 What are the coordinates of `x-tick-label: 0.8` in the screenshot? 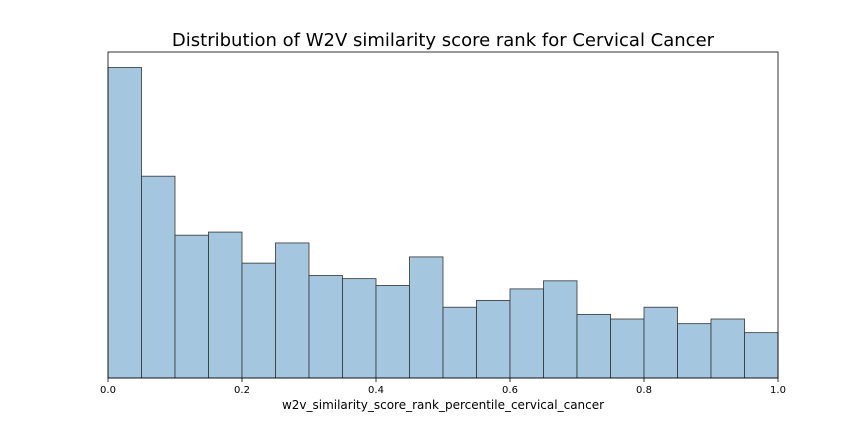 It's located at (644, 390).